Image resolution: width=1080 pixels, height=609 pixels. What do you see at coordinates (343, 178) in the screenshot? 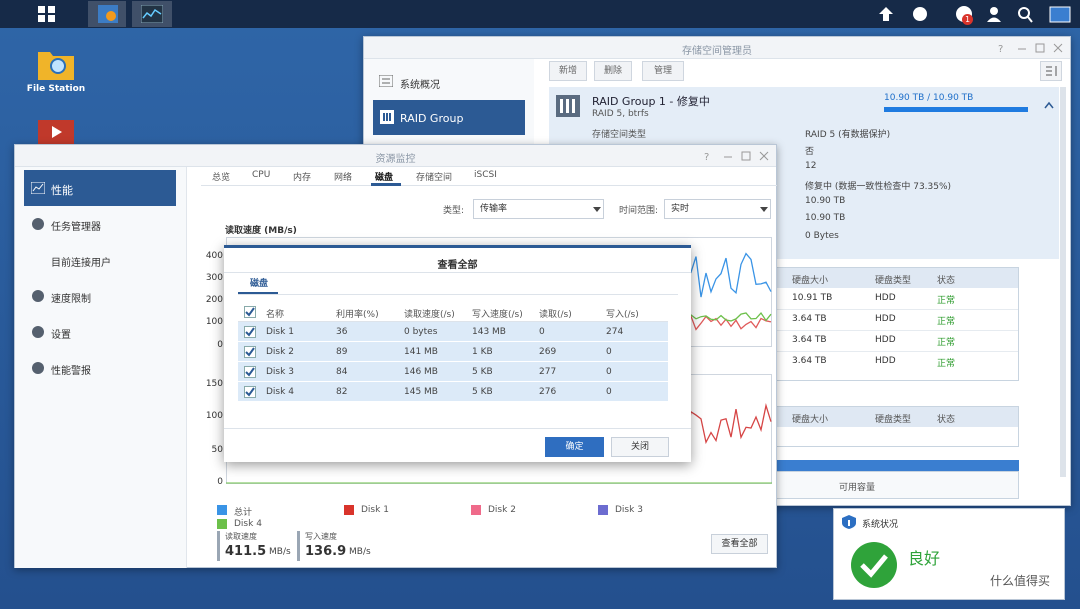
I see `tab: 网络` at bounding box center [343, 178].